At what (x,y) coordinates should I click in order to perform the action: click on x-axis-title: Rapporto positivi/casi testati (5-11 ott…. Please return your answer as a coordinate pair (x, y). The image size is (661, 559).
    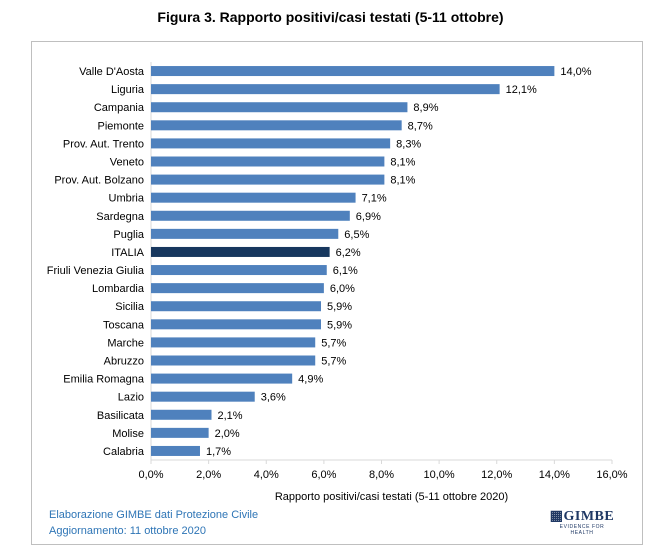
    Looking at the image, I should click on (391, 497).